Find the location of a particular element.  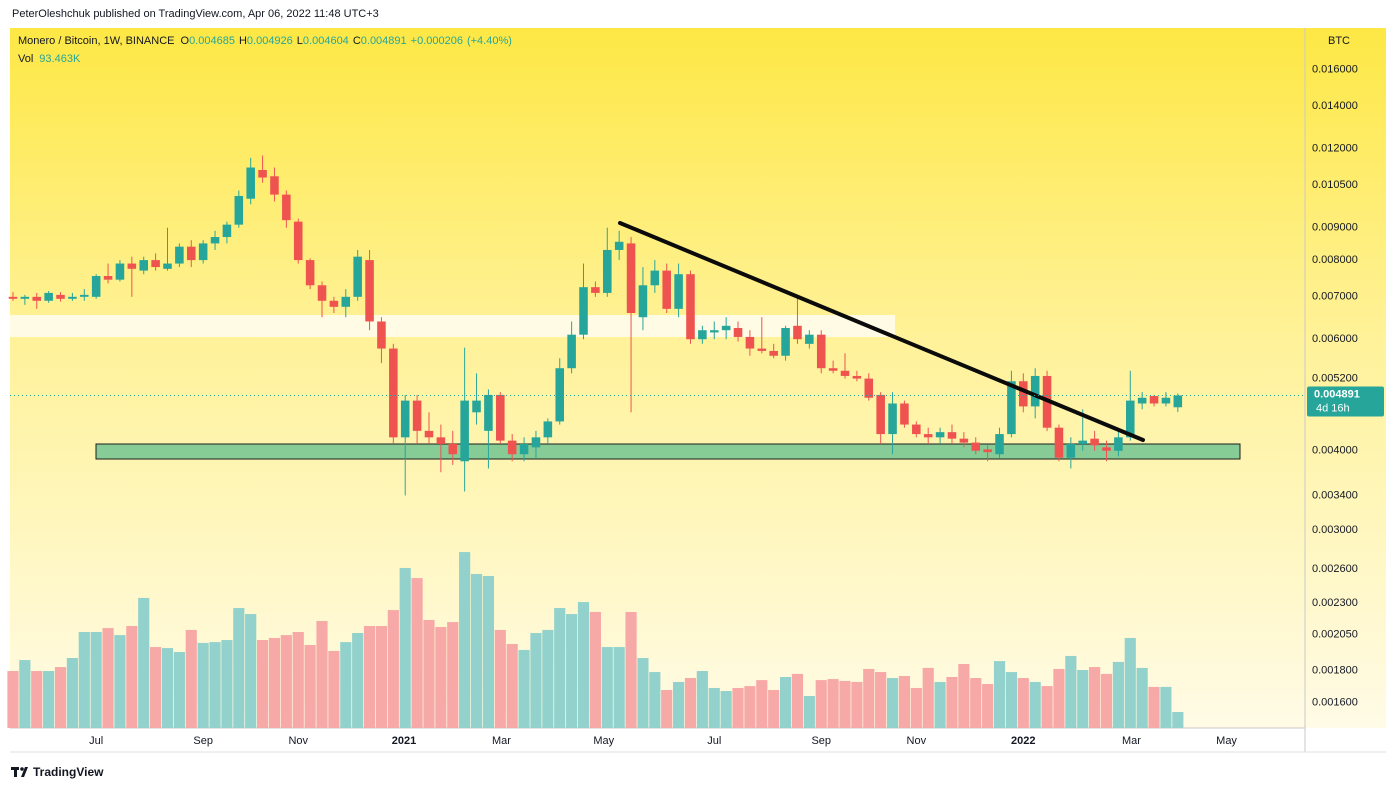

y-tick-label: 0.012000 is located at coordinates (1335, 148).